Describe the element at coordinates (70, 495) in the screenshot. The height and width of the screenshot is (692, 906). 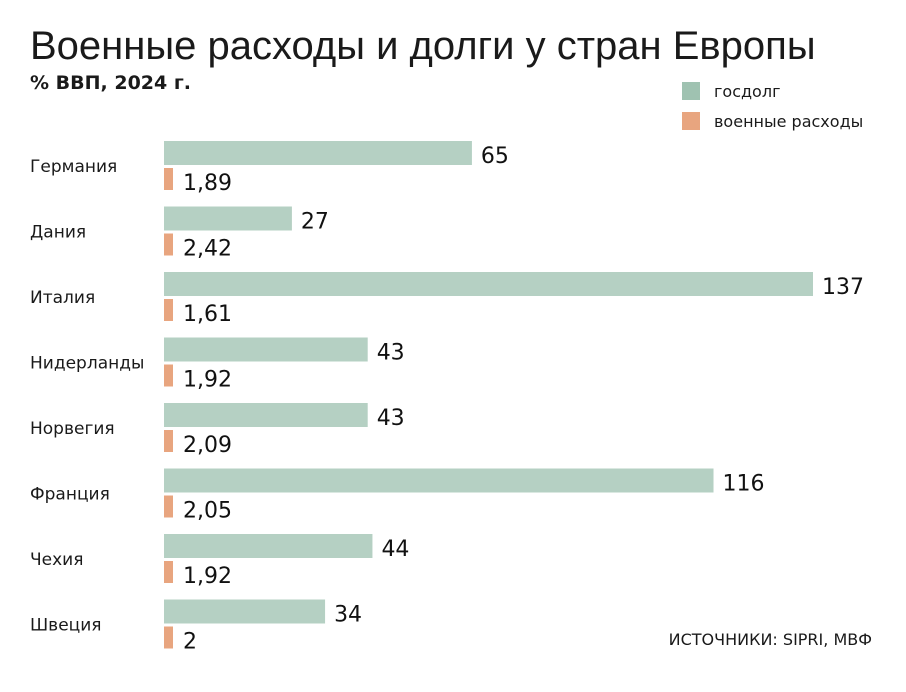
I see `category-label: Франция` at that location.